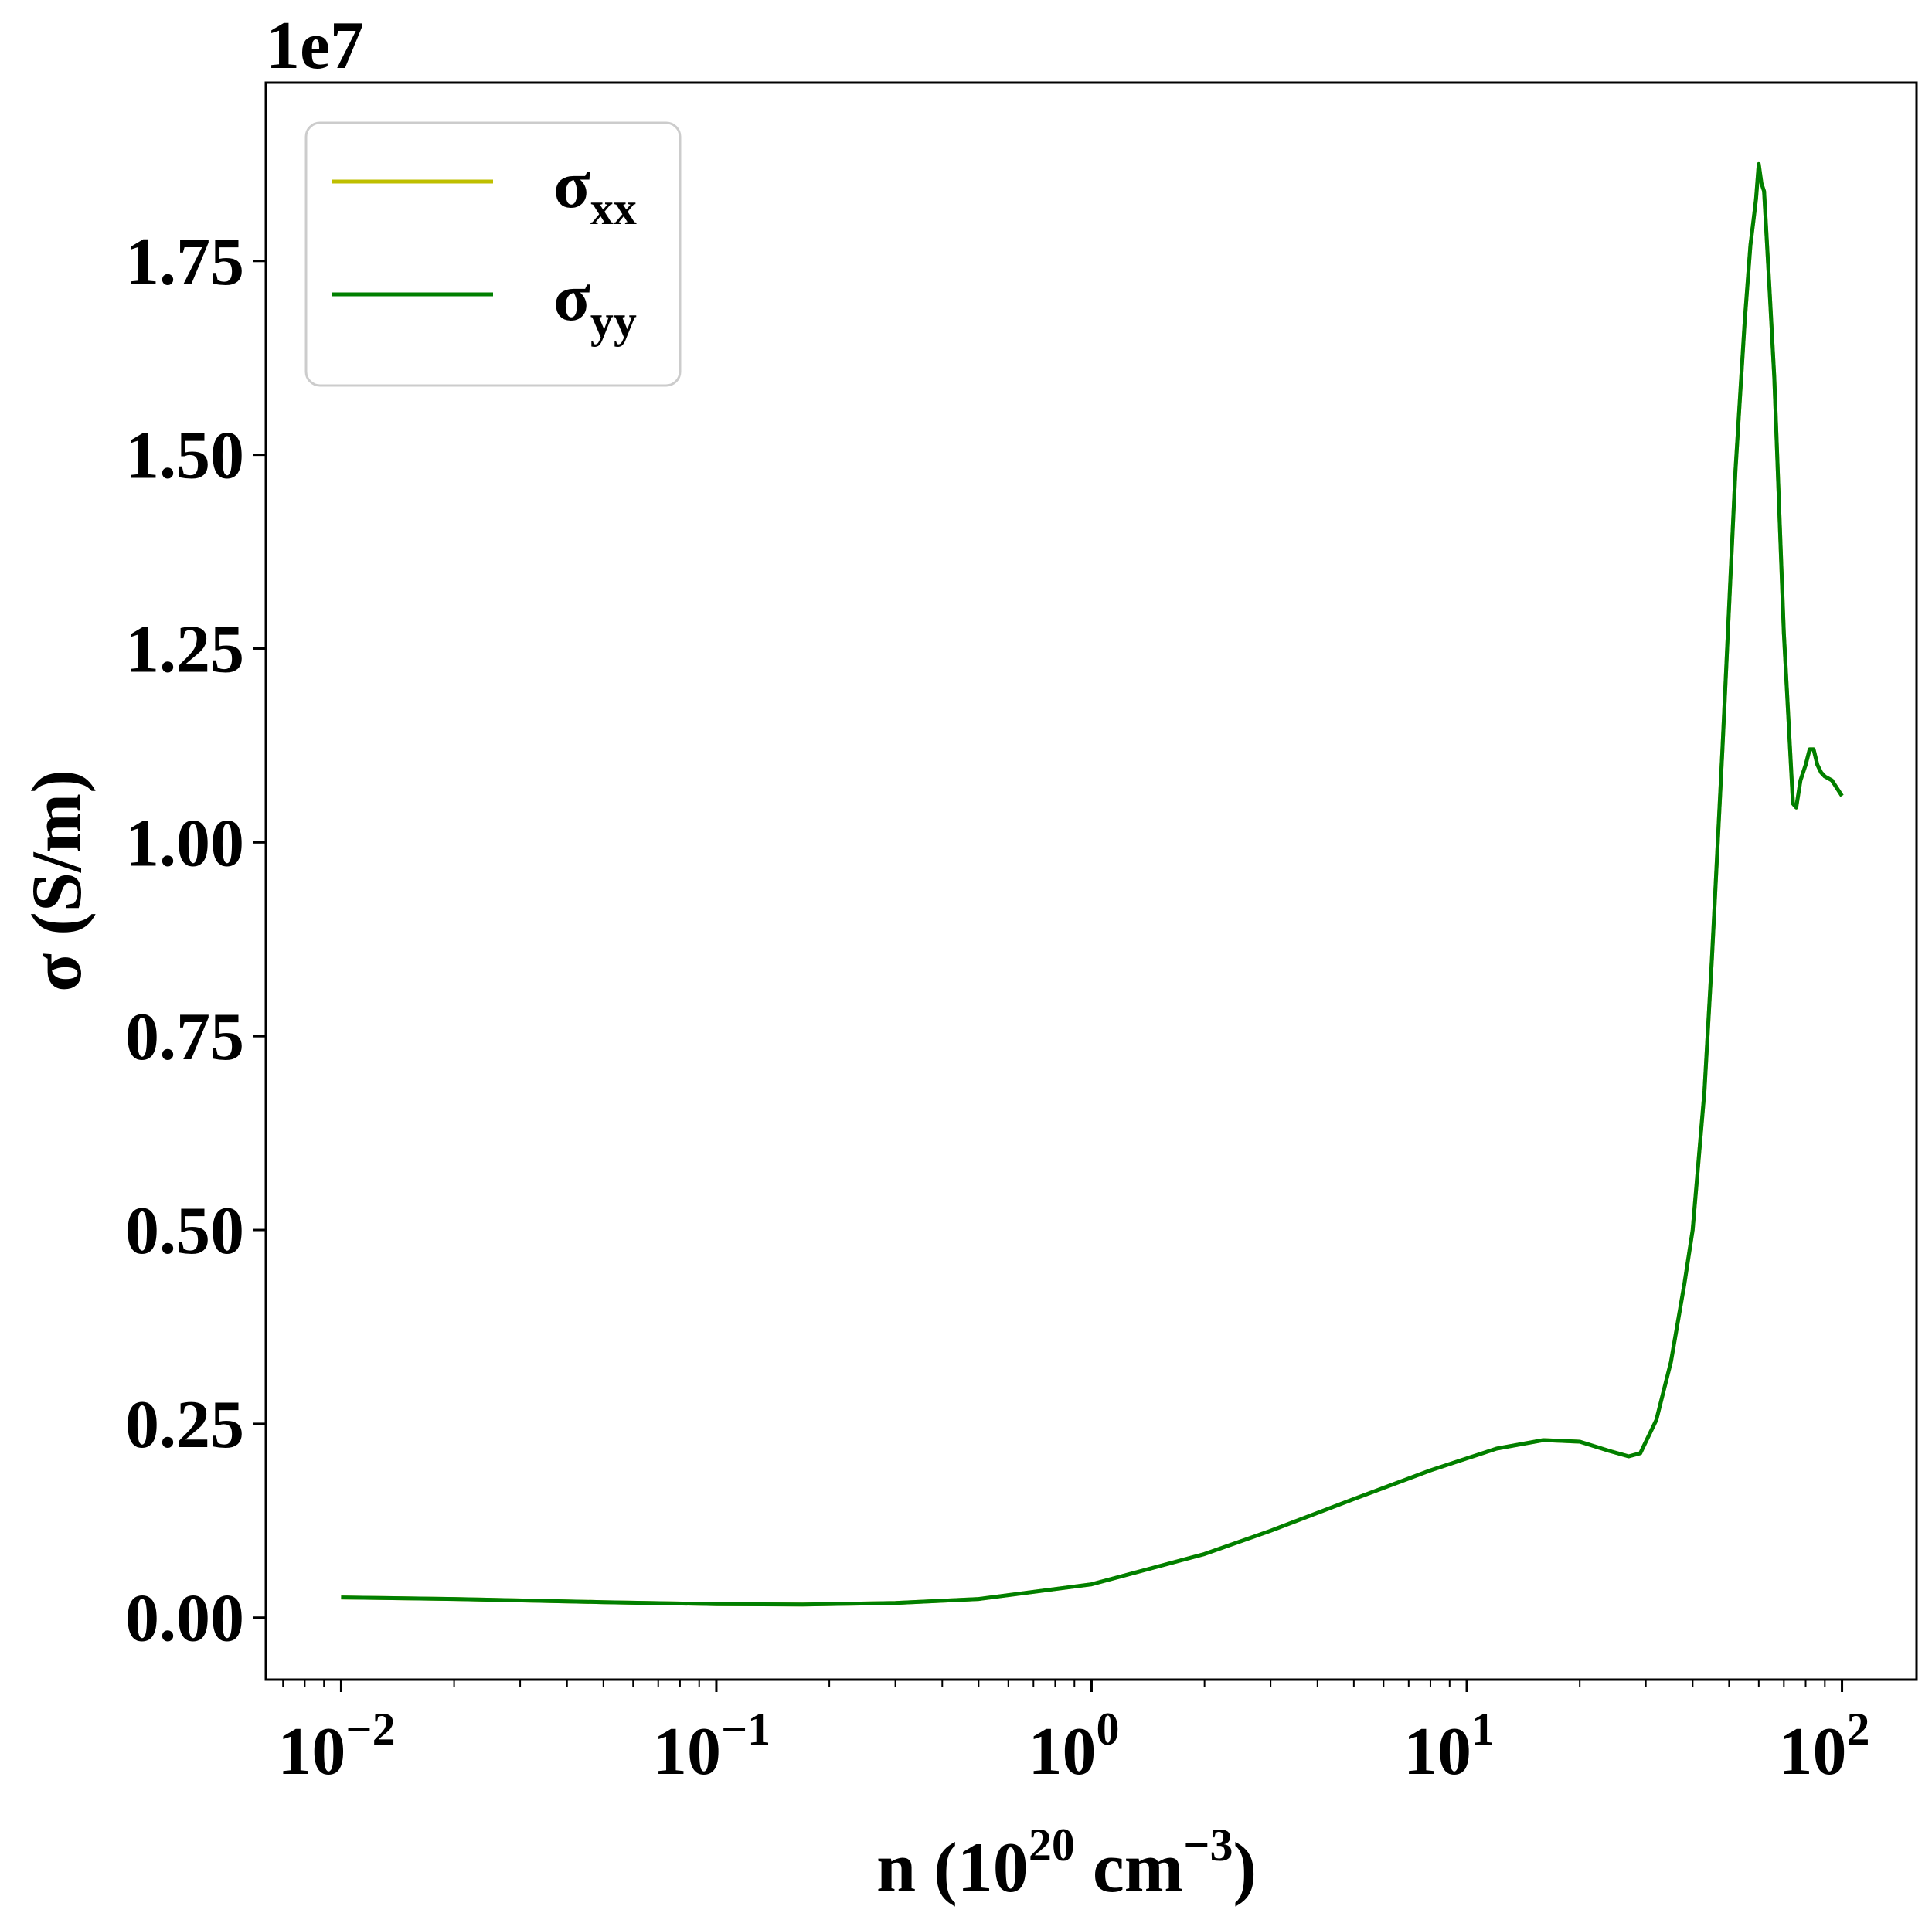 Image resolution: width=1932 pixels, height=1923 pixels. What do you see at coordinates (184, 1037) in the screenshot?
I see `y-tick-label: 0.75` at bounding box center [184, 1037].